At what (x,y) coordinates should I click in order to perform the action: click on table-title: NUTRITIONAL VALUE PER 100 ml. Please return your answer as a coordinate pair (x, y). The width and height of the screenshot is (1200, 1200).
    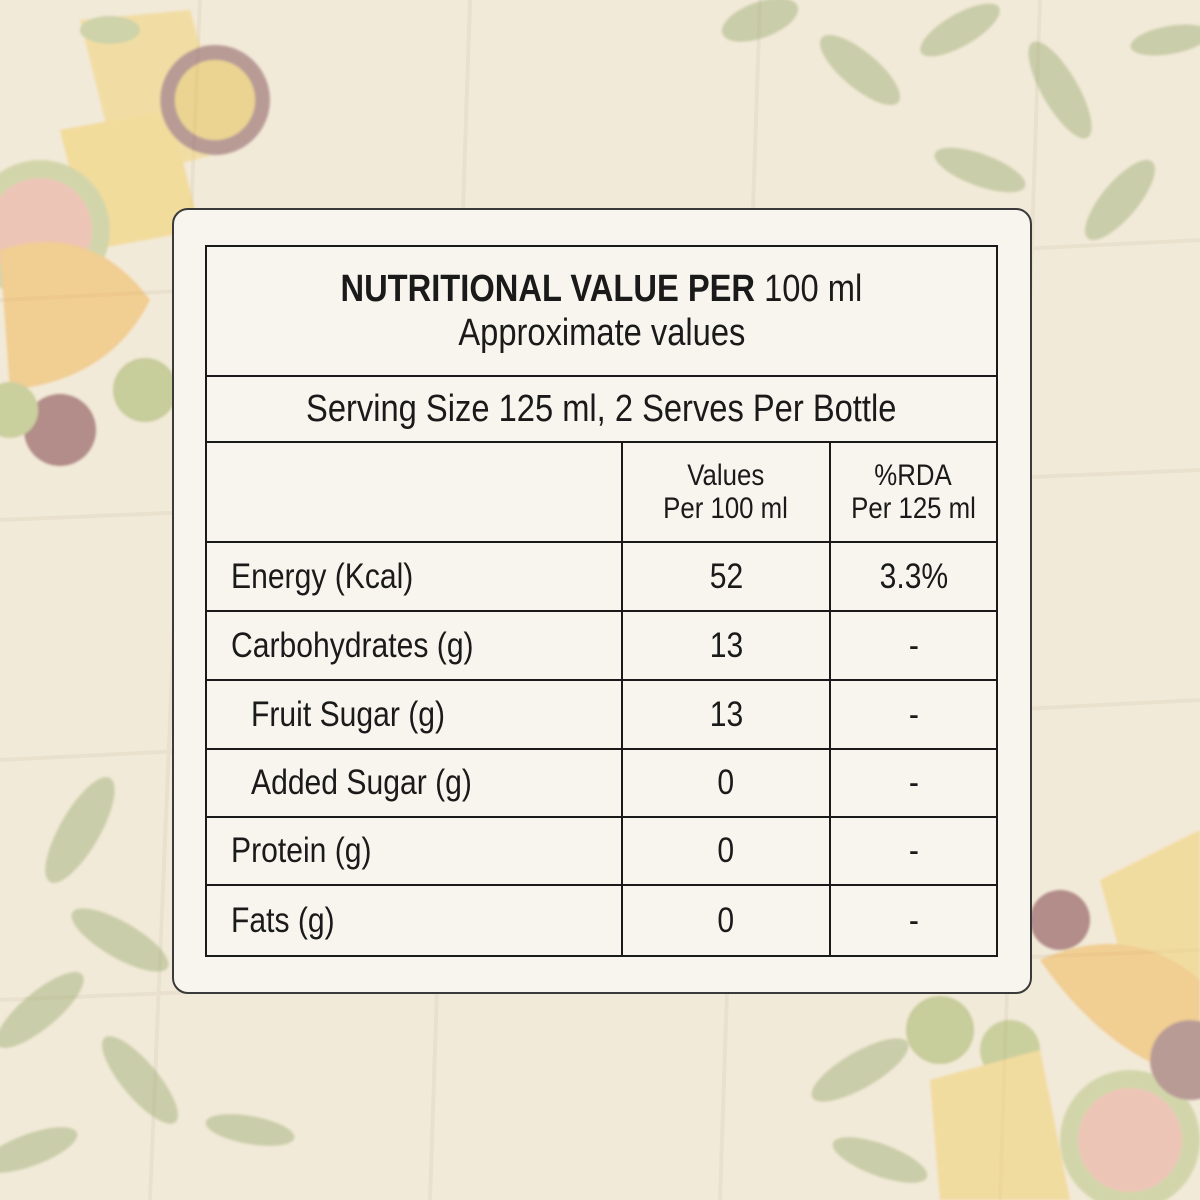
    Looking at the image, I should click on (602, 289).